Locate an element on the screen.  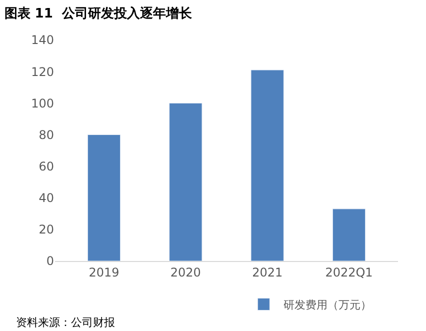
x-tick-label: 2020 is located at coordinates (185, 272).